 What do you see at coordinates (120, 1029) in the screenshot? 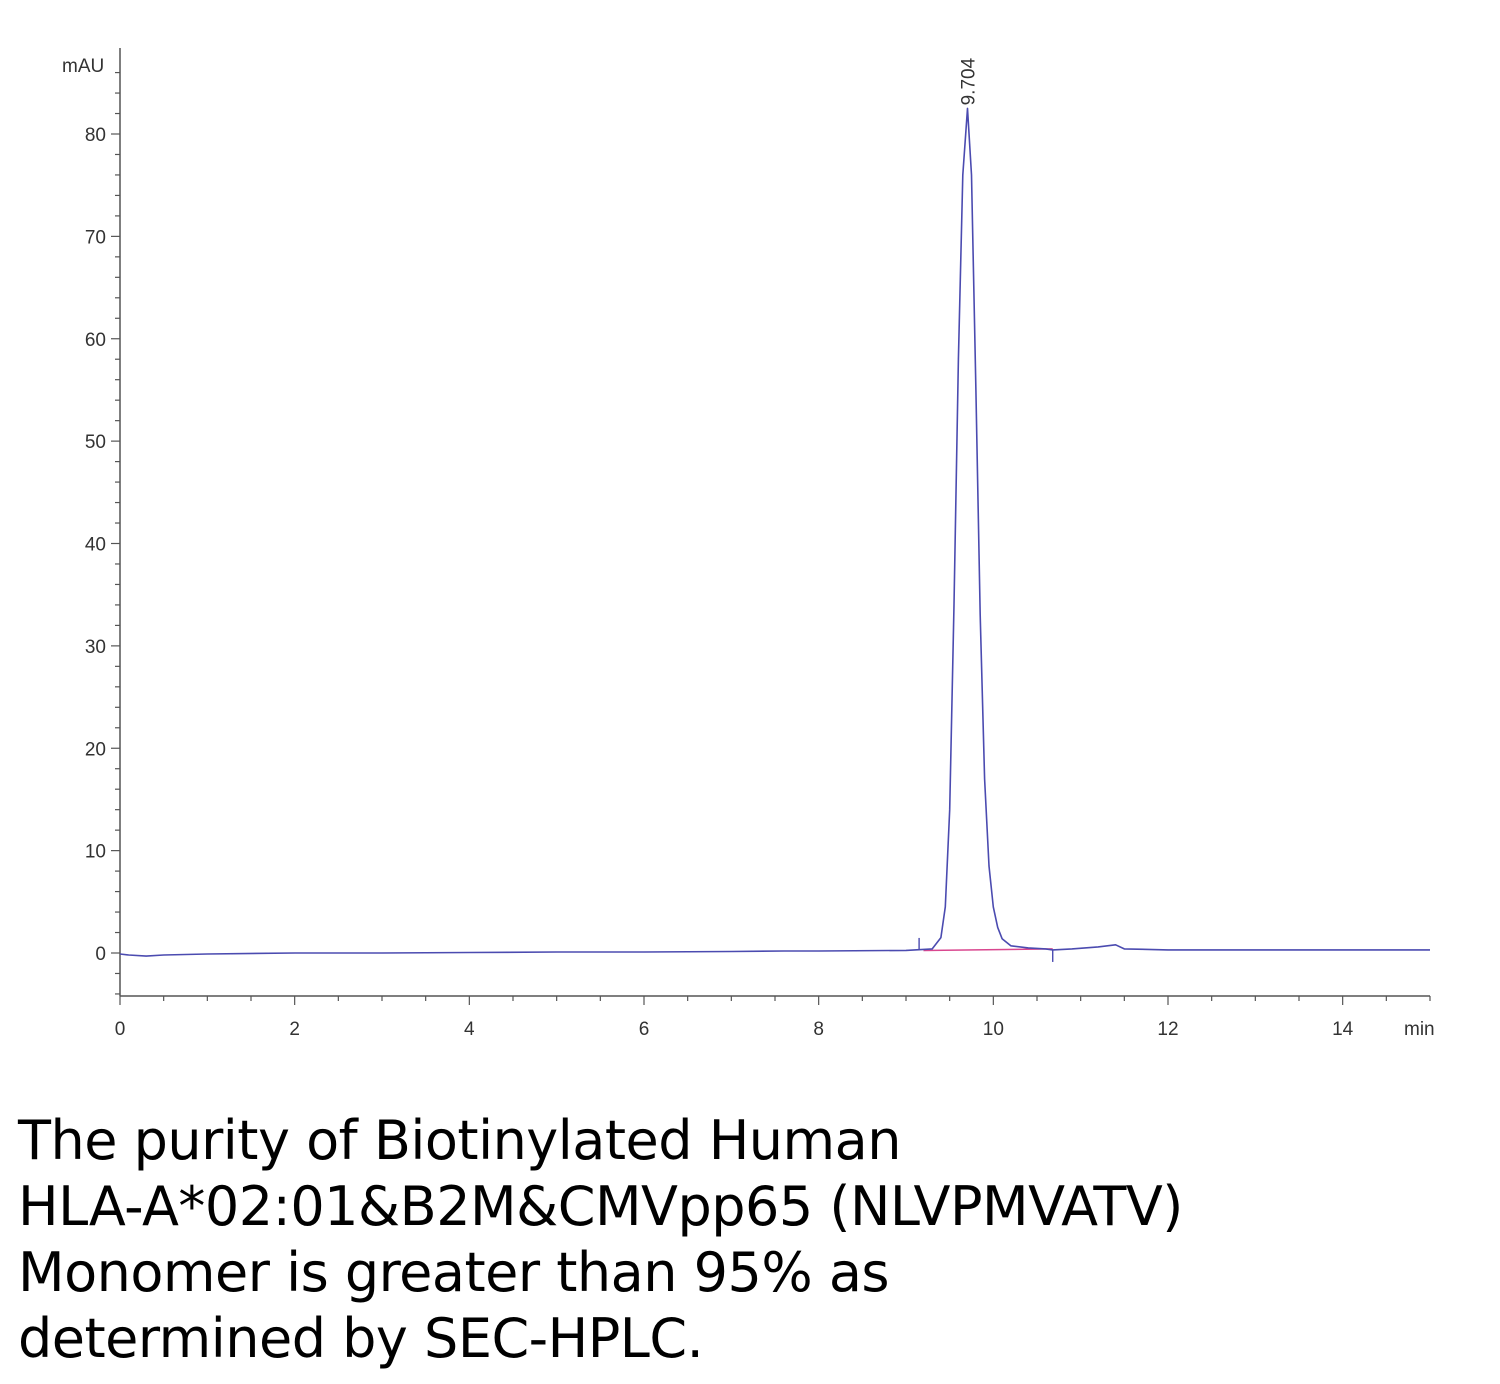
I see `x-tick-label: 0` at bounding box center [120, 1029].